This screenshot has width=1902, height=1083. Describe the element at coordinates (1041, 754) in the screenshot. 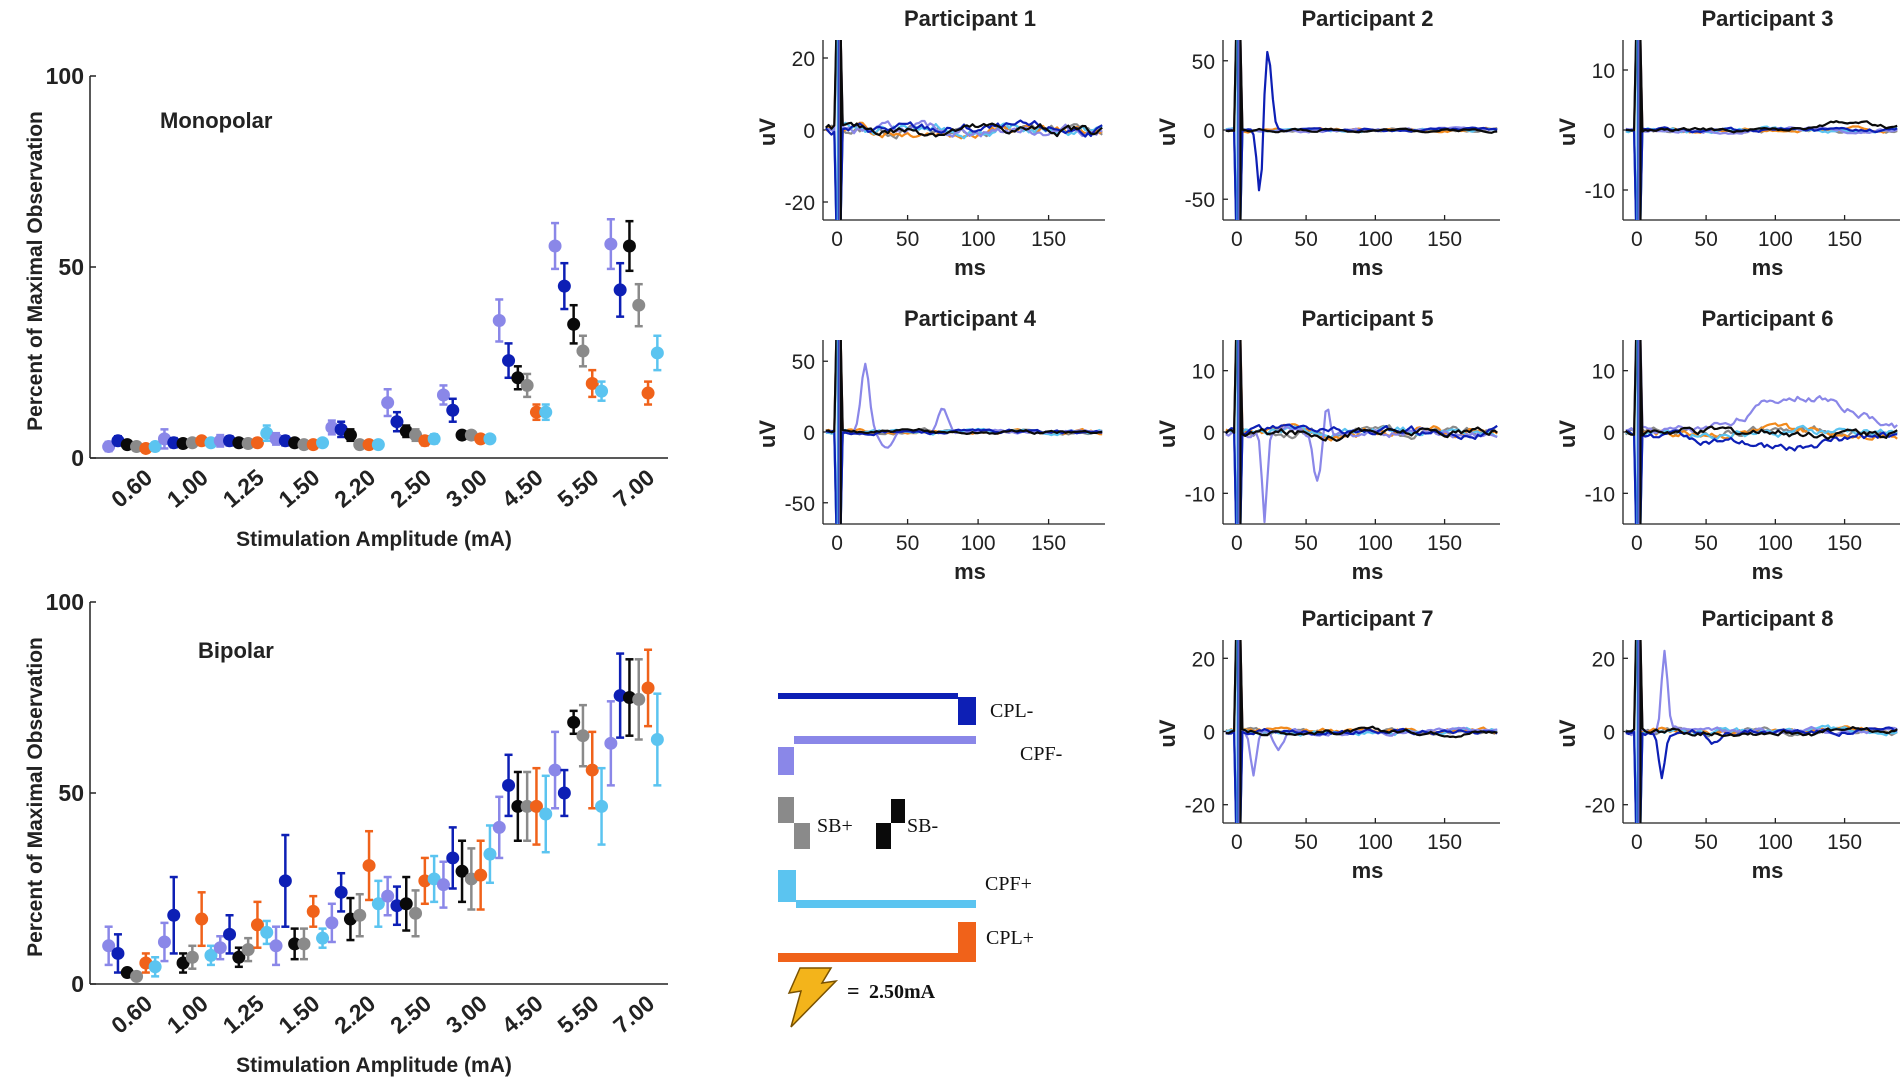

I see `legend-cpf-minus: CPF-` at that location.